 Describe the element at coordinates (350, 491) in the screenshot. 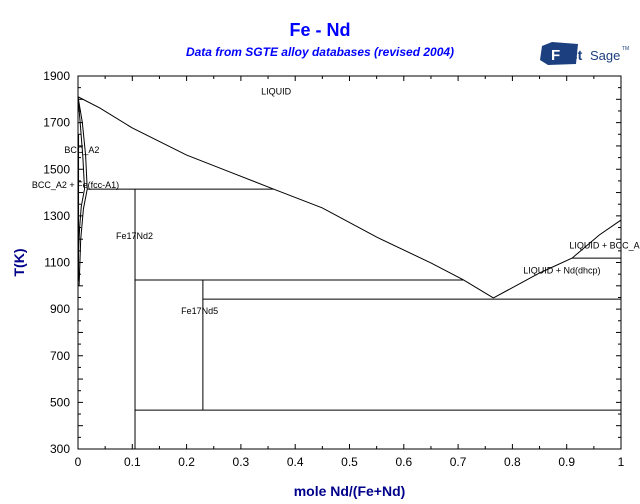

I see `x-axis-label: mole Nd/(Fe+Nd)` at that location.